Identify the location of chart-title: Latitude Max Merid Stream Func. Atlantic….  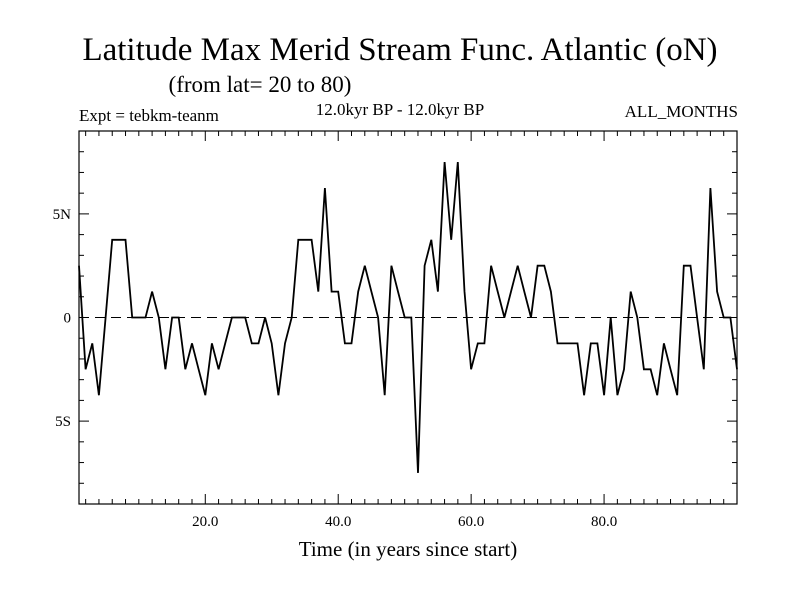
(400, 50).